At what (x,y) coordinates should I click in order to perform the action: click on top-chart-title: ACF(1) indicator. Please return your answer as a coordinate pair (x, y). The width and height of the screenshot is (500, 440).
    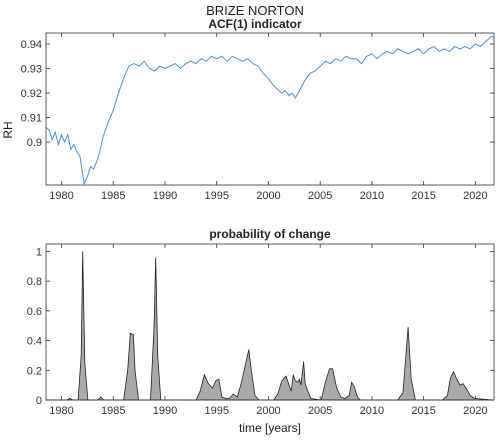
    Looking at the image, I should click on (255, 24).